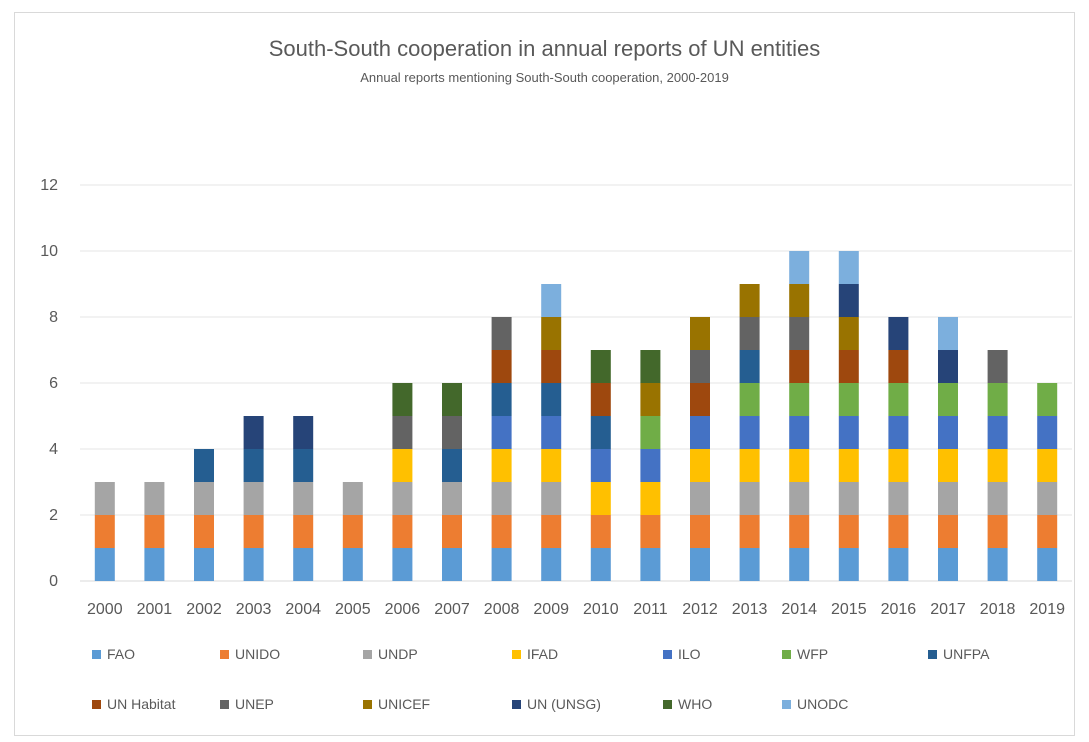 The height and width of the screenshot is (742, 1089). What do you see at coordinates (53, 515) in the screenshot?
I see `y-tick-label: 2` at bounding box center [53, 515].